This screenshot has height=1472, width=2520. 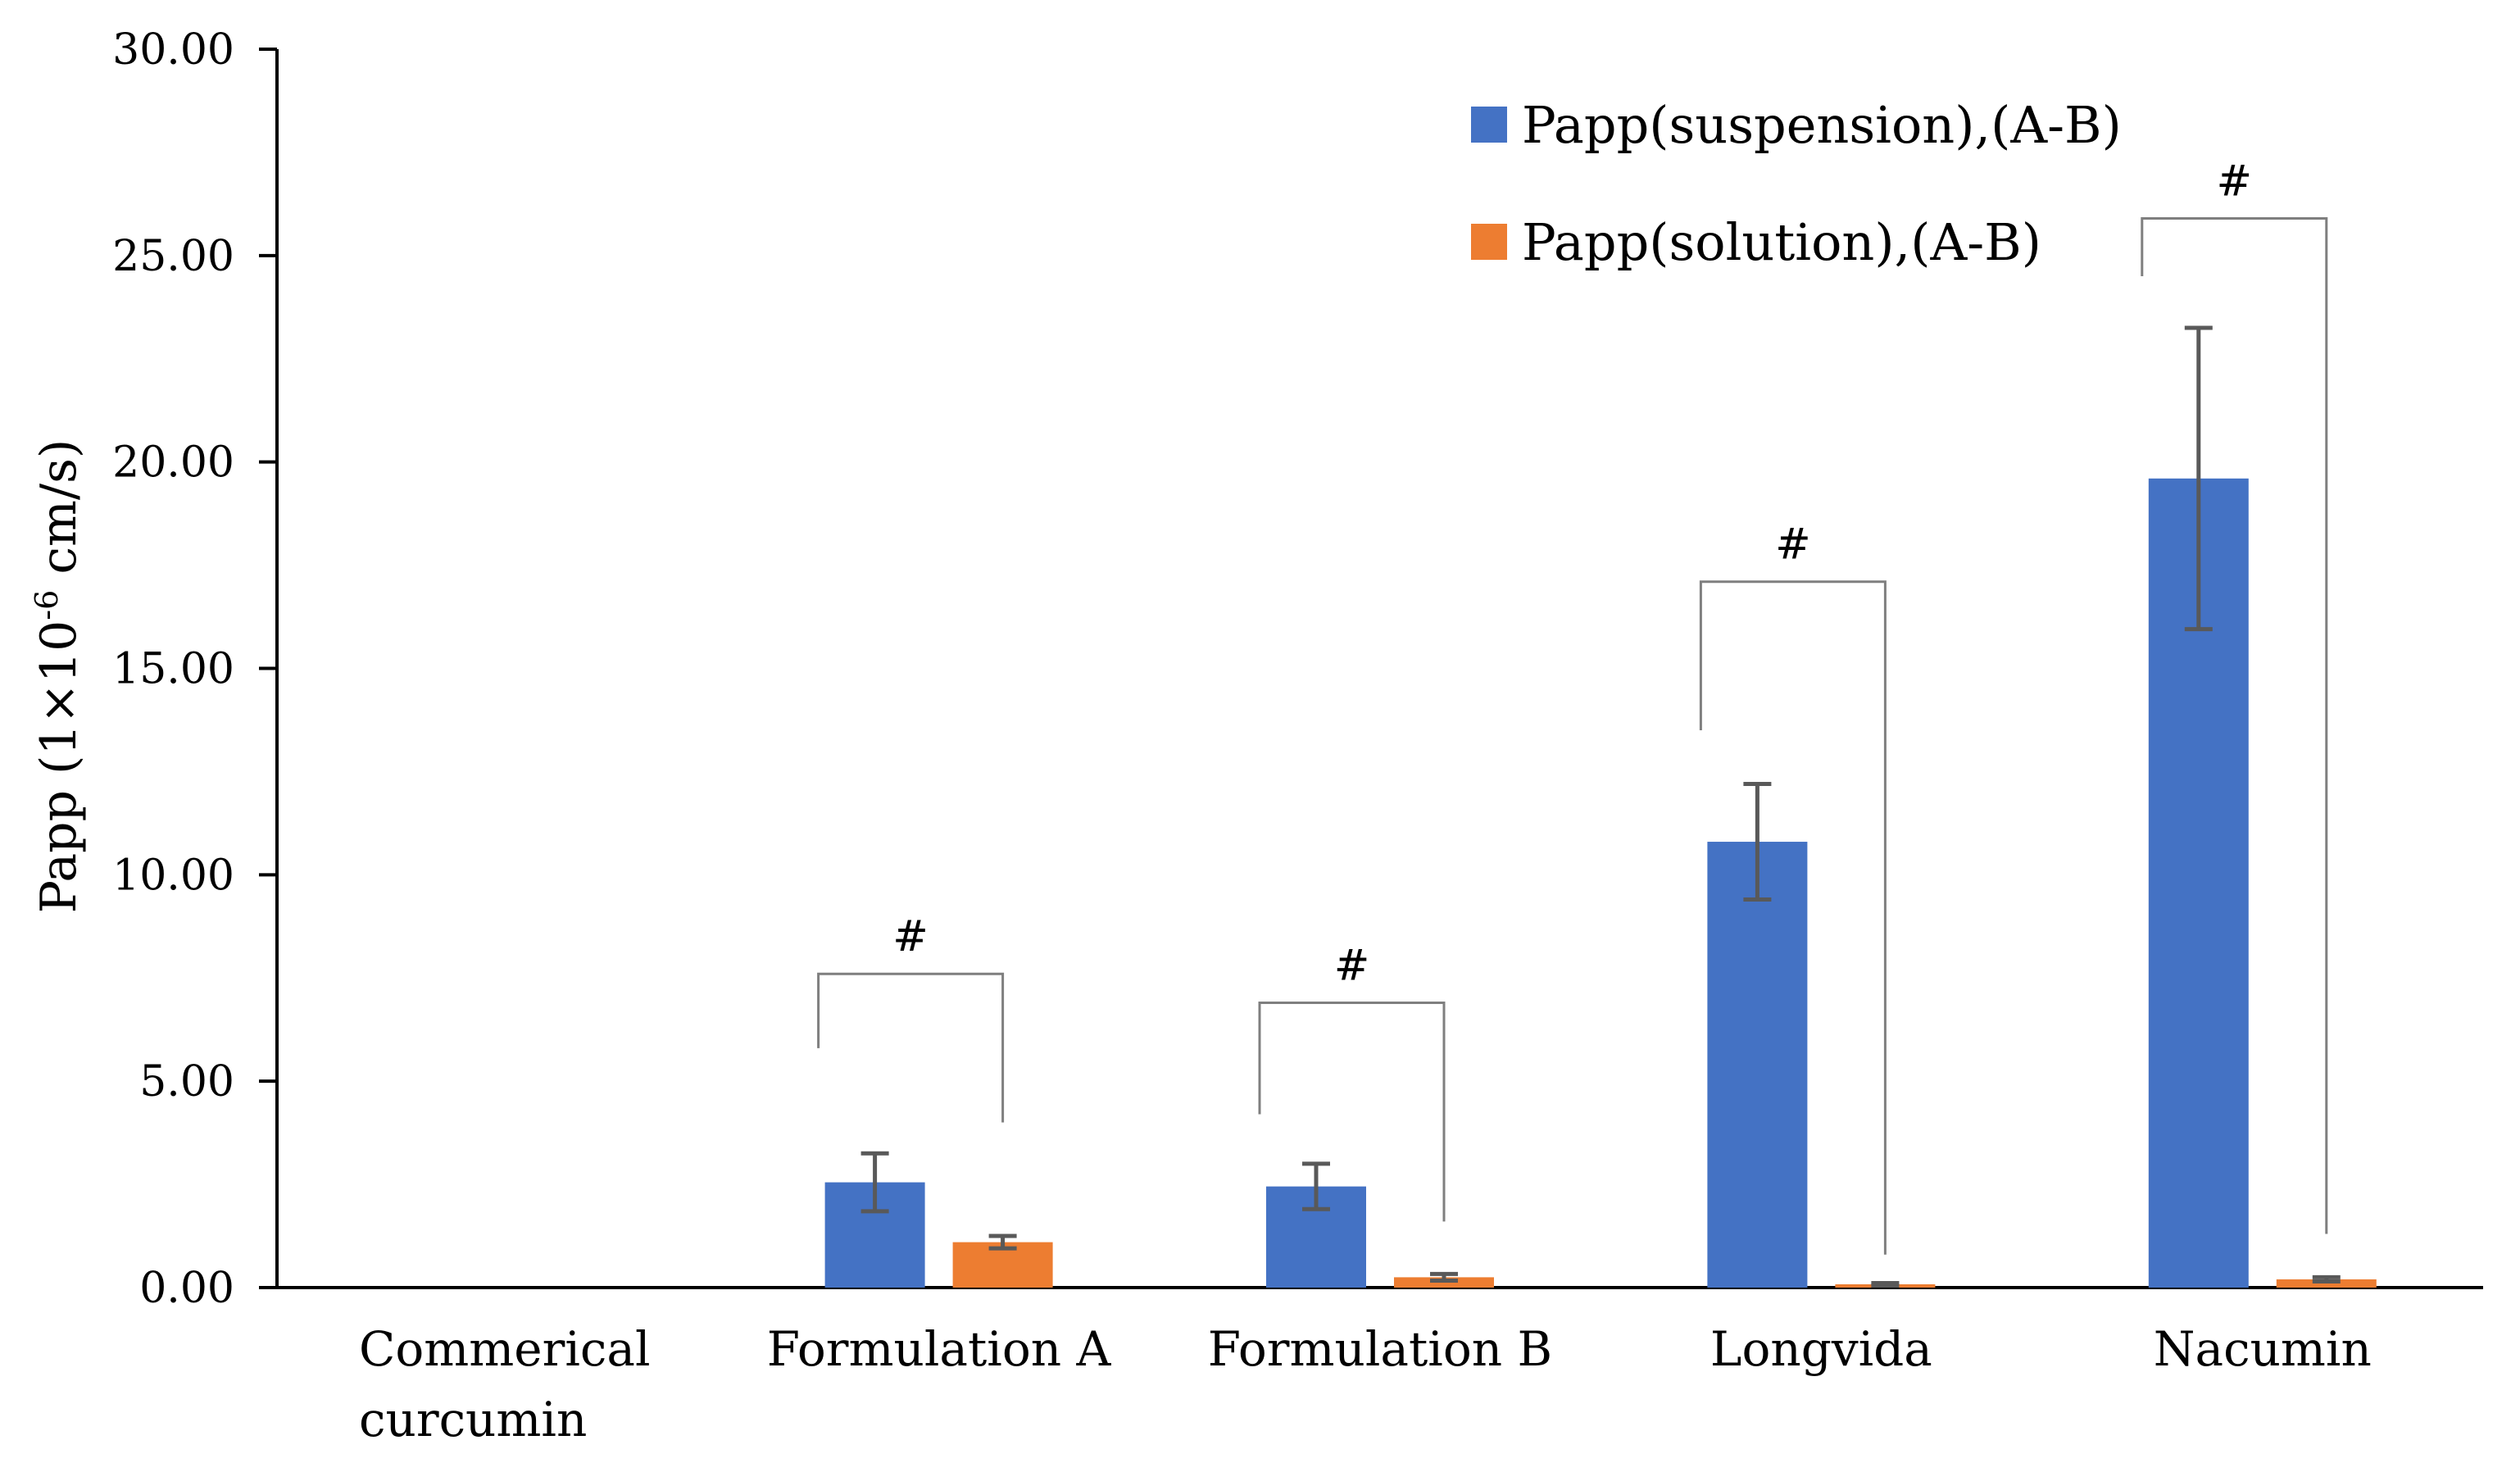 I want to click on y-axis-title: Papp (1×10-6 cm/s), so click(x=59, y=676).